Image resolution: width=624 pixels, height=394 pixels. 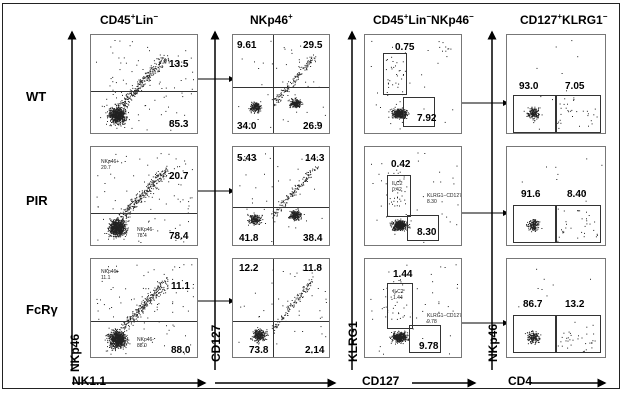 What do you see at coordinates (181, 350) in the screenshot?
I see `pct-lower: 88.0` at bounding box center [181, 350].